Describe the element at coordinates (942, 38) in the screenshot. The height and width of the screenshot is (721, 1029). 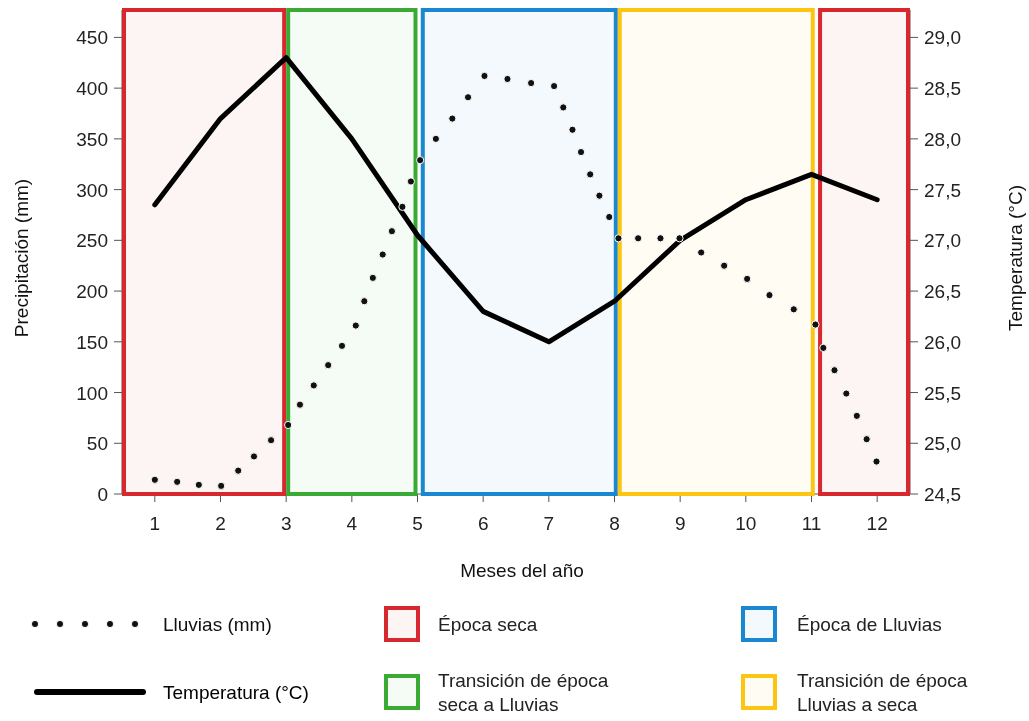
I see `y2-tick-label: 29,0` at that location.